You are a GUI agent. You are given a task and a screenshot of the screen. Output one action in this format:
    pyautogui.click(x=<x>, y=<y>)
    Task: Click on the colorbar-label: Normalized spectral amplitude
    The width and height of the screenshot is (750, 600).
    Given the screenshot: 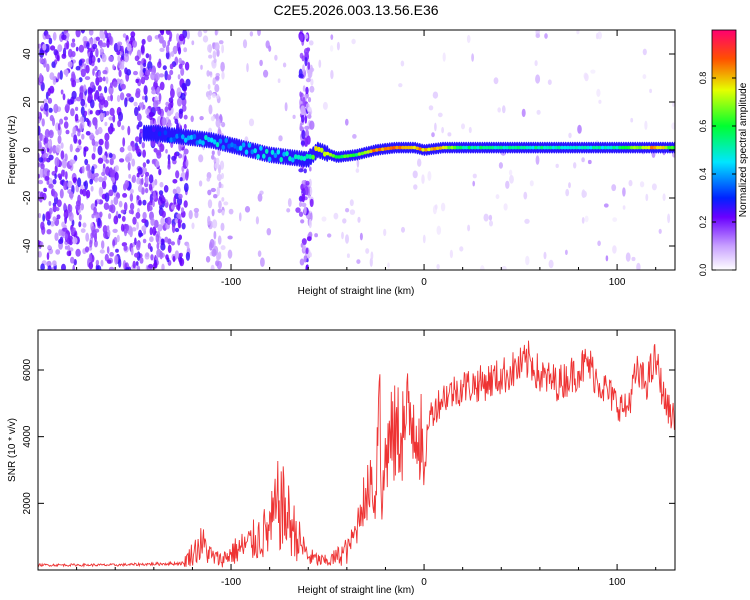 What is the action you would take?
    pyautogui.click(x=743, y=149)
    